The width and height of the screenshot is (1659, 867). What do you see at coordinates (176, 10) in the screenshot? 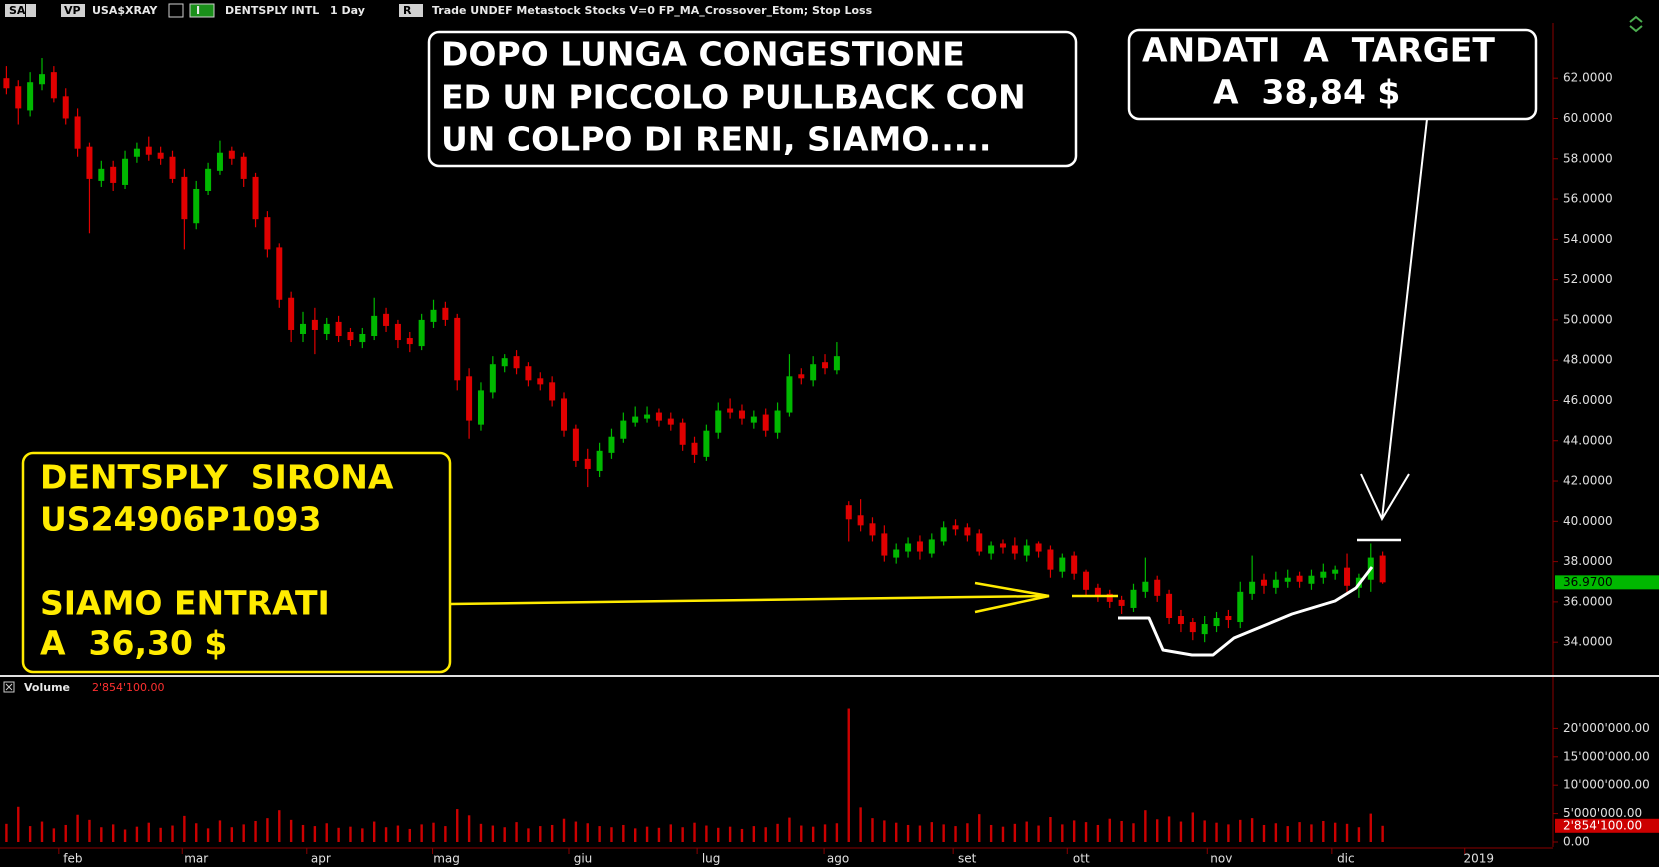
I see `symbol-dropdown` at bounding box center [176, 10].